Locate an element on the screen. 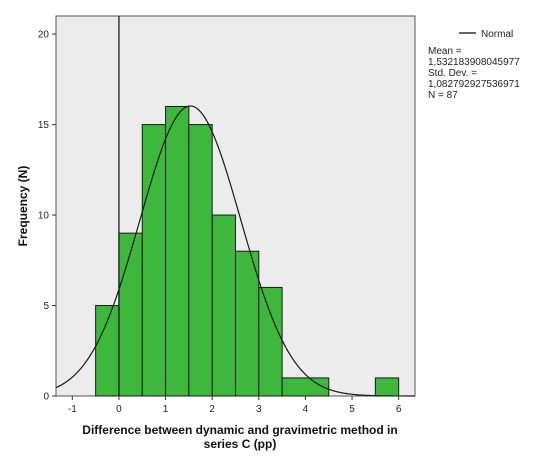 This screenshot has height=457, width=543. y-tick-label: 10 is located at coordinates (44, 216).